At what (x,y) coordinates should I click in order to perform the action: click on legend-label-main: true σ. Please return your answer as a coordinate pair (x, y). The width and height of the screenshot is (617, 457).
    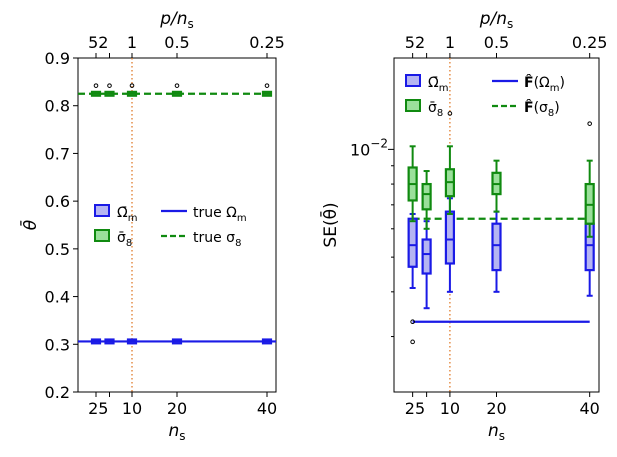
    Looking at the image, I should click on (214, 238).